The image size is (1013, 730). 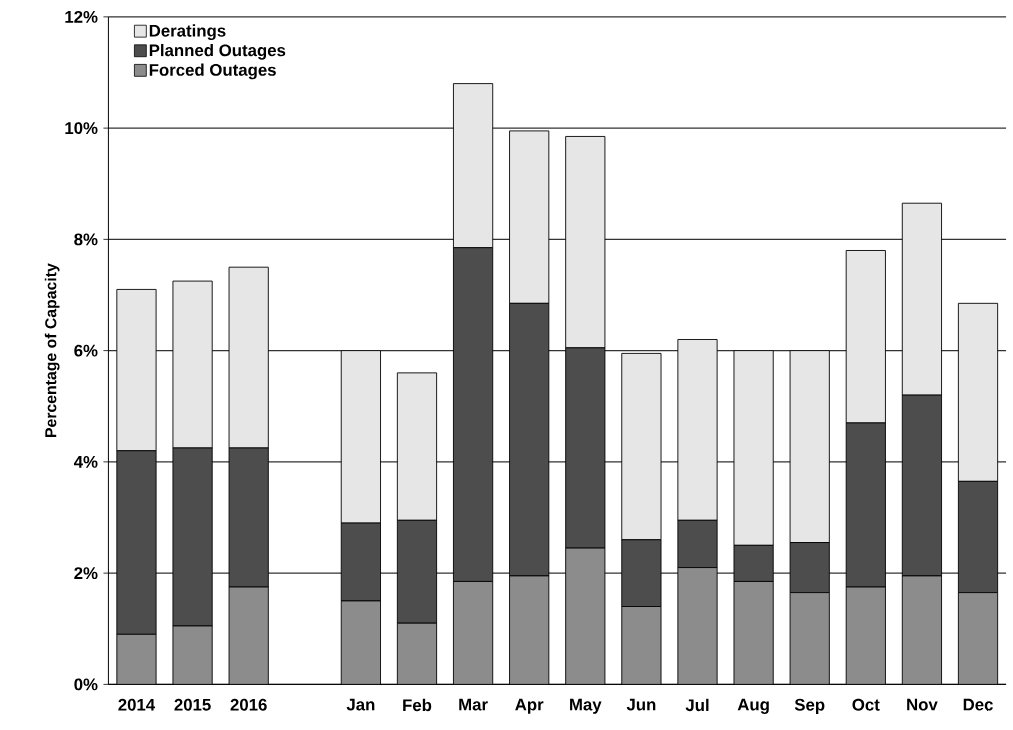 What do you see at coordinates (697, 705) in the screenshot?
I see `x-tick-label: Jul` at bounding box center [697, 705].